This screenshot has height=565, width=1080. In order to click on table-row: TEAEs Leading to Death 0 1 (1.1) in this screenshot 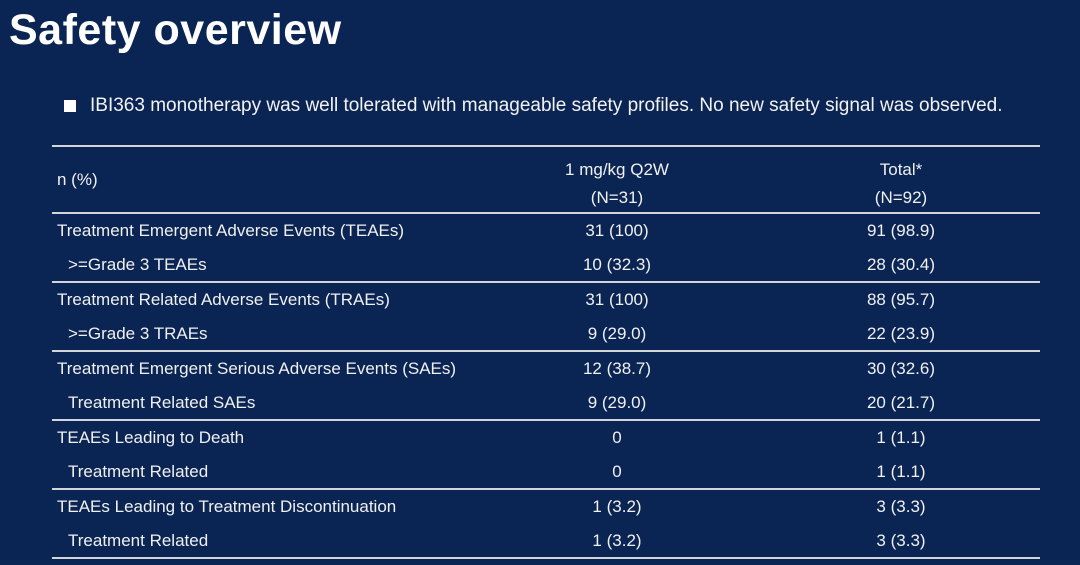, I will do `click(546, 438)`.